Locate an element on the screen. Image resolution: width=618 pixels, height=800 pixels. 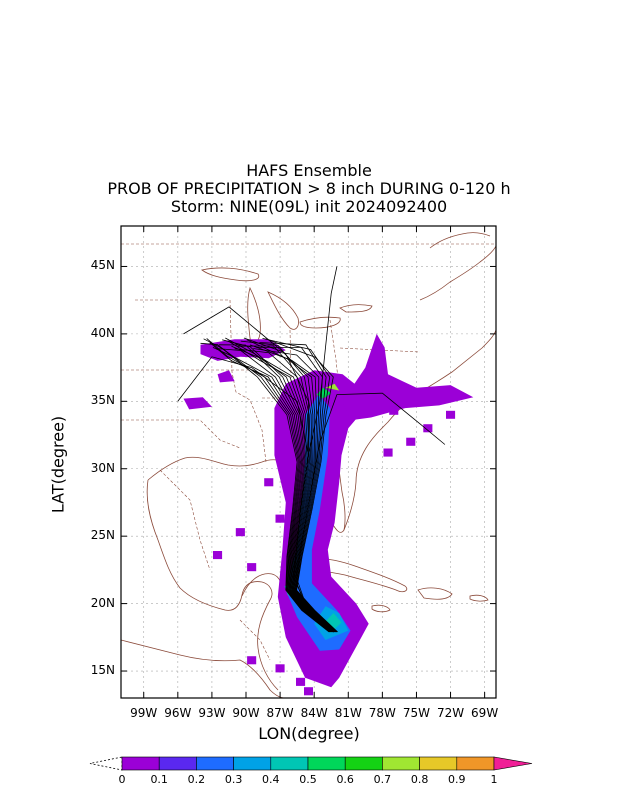
colorbar-label: 0.1 is located at coordinates (159, 779).